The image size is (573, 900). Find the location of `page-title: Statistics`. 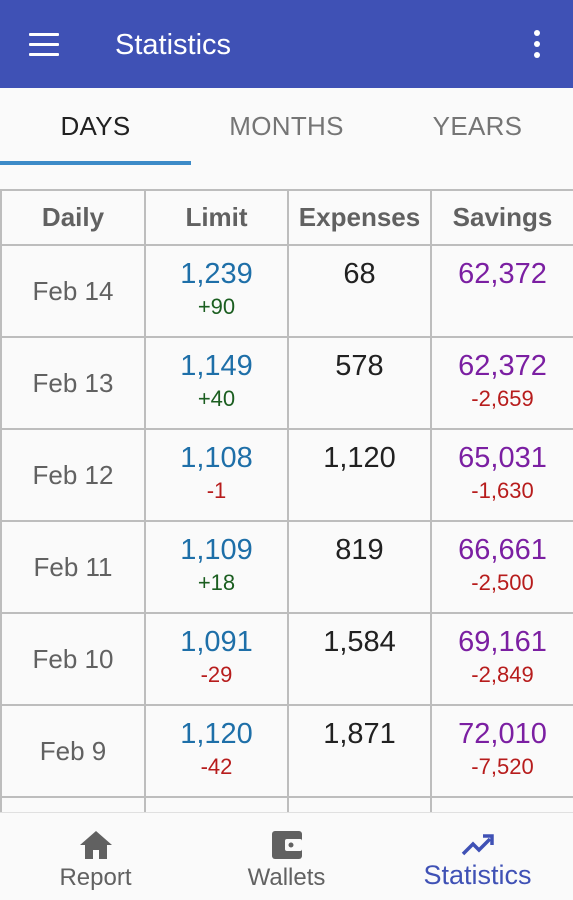

page-title: Statistics is located at coordinates (173, 45).